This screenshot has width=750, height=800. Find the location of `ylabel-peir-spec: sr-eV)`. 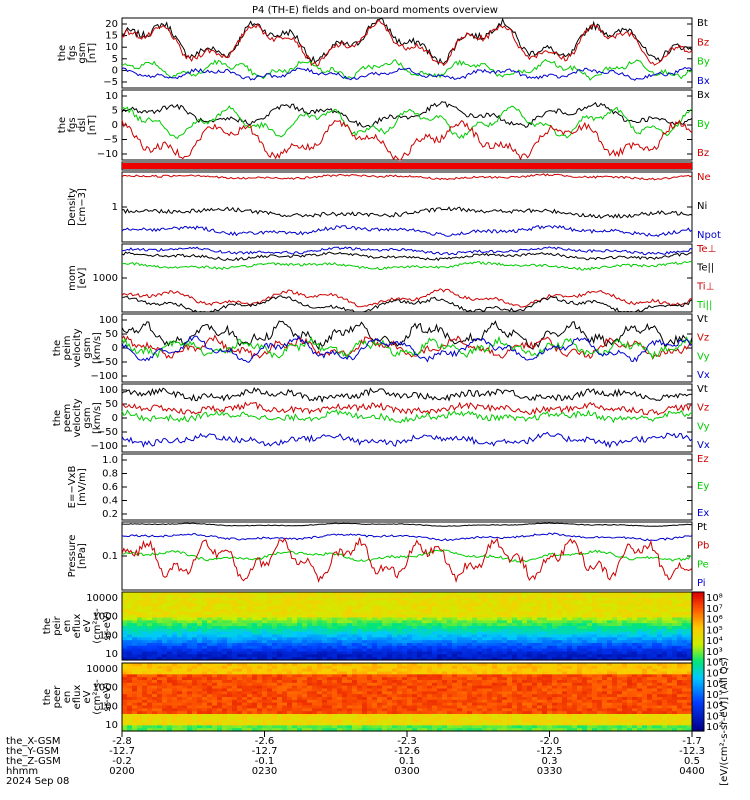

ylabel-peir-spec: sr-eV) is located at coordinates (107, 625).